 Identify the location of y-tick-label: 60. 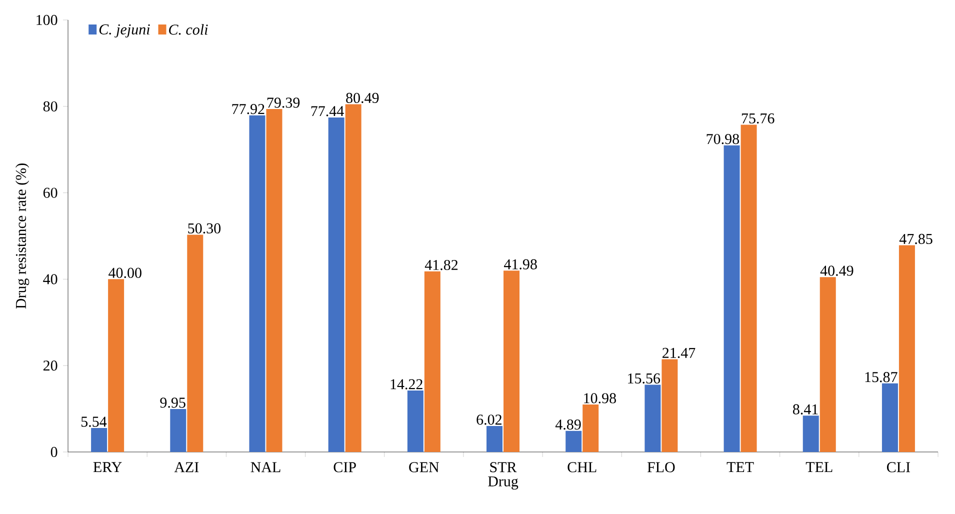
(50, 193).